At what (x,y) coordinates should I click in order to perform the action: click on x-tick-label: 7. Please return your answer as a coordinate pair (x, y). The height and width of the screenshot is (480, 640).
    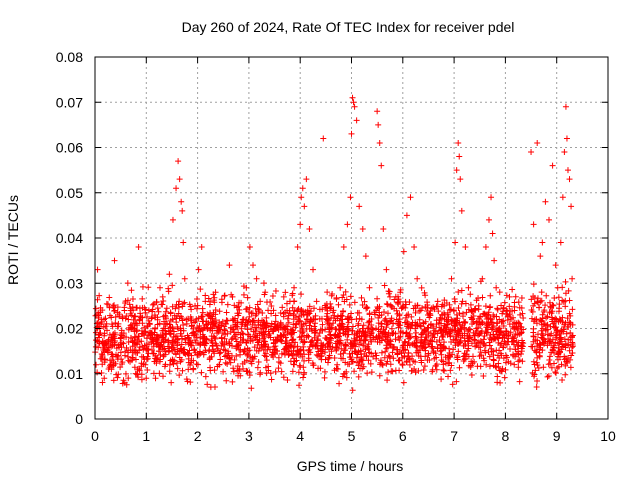
    Looking at the image, I should click on (454, 436).